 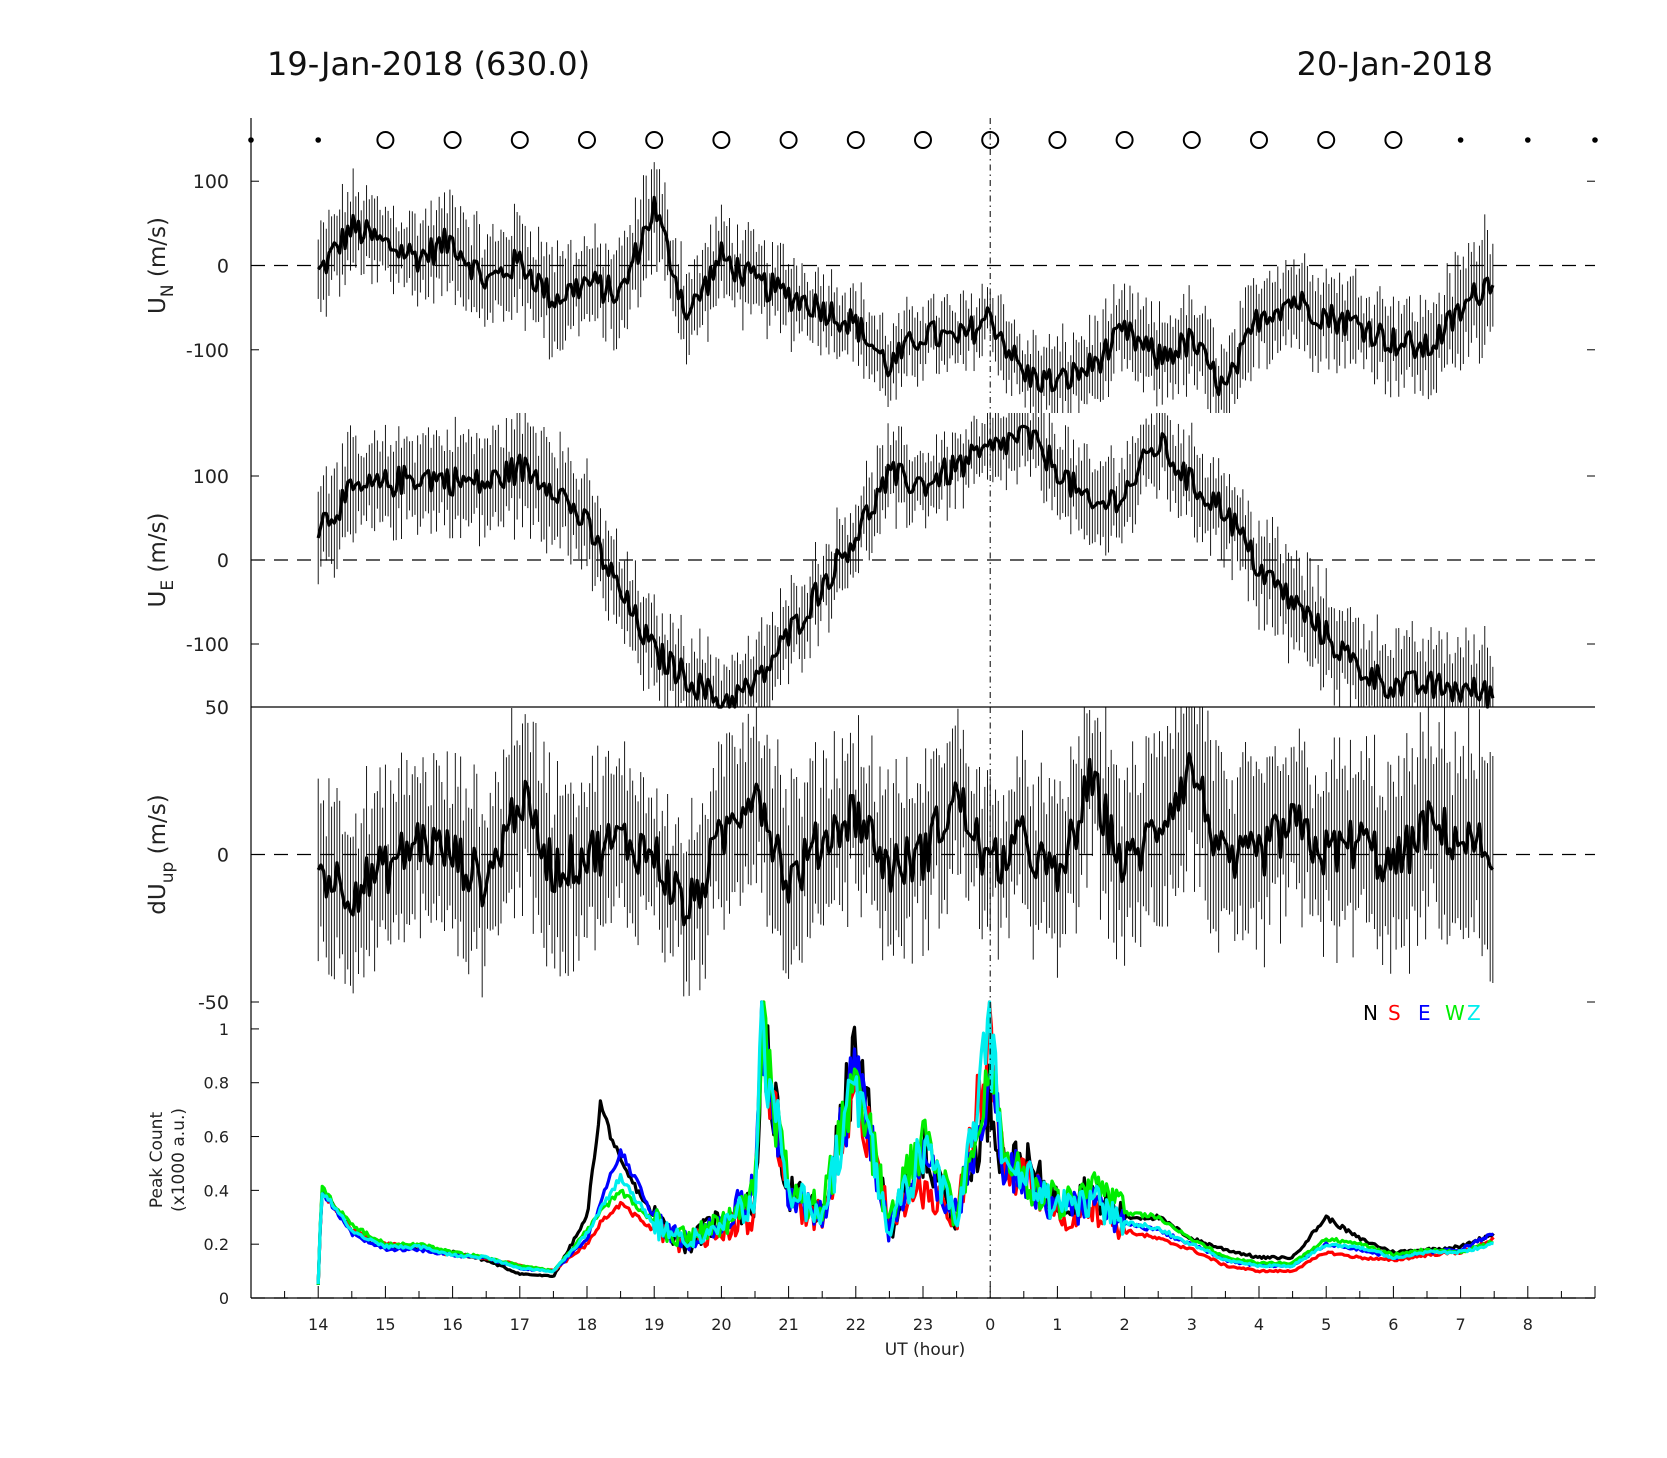 I want to click on legend-entry-s: S, so click(x=1394, y=1013).